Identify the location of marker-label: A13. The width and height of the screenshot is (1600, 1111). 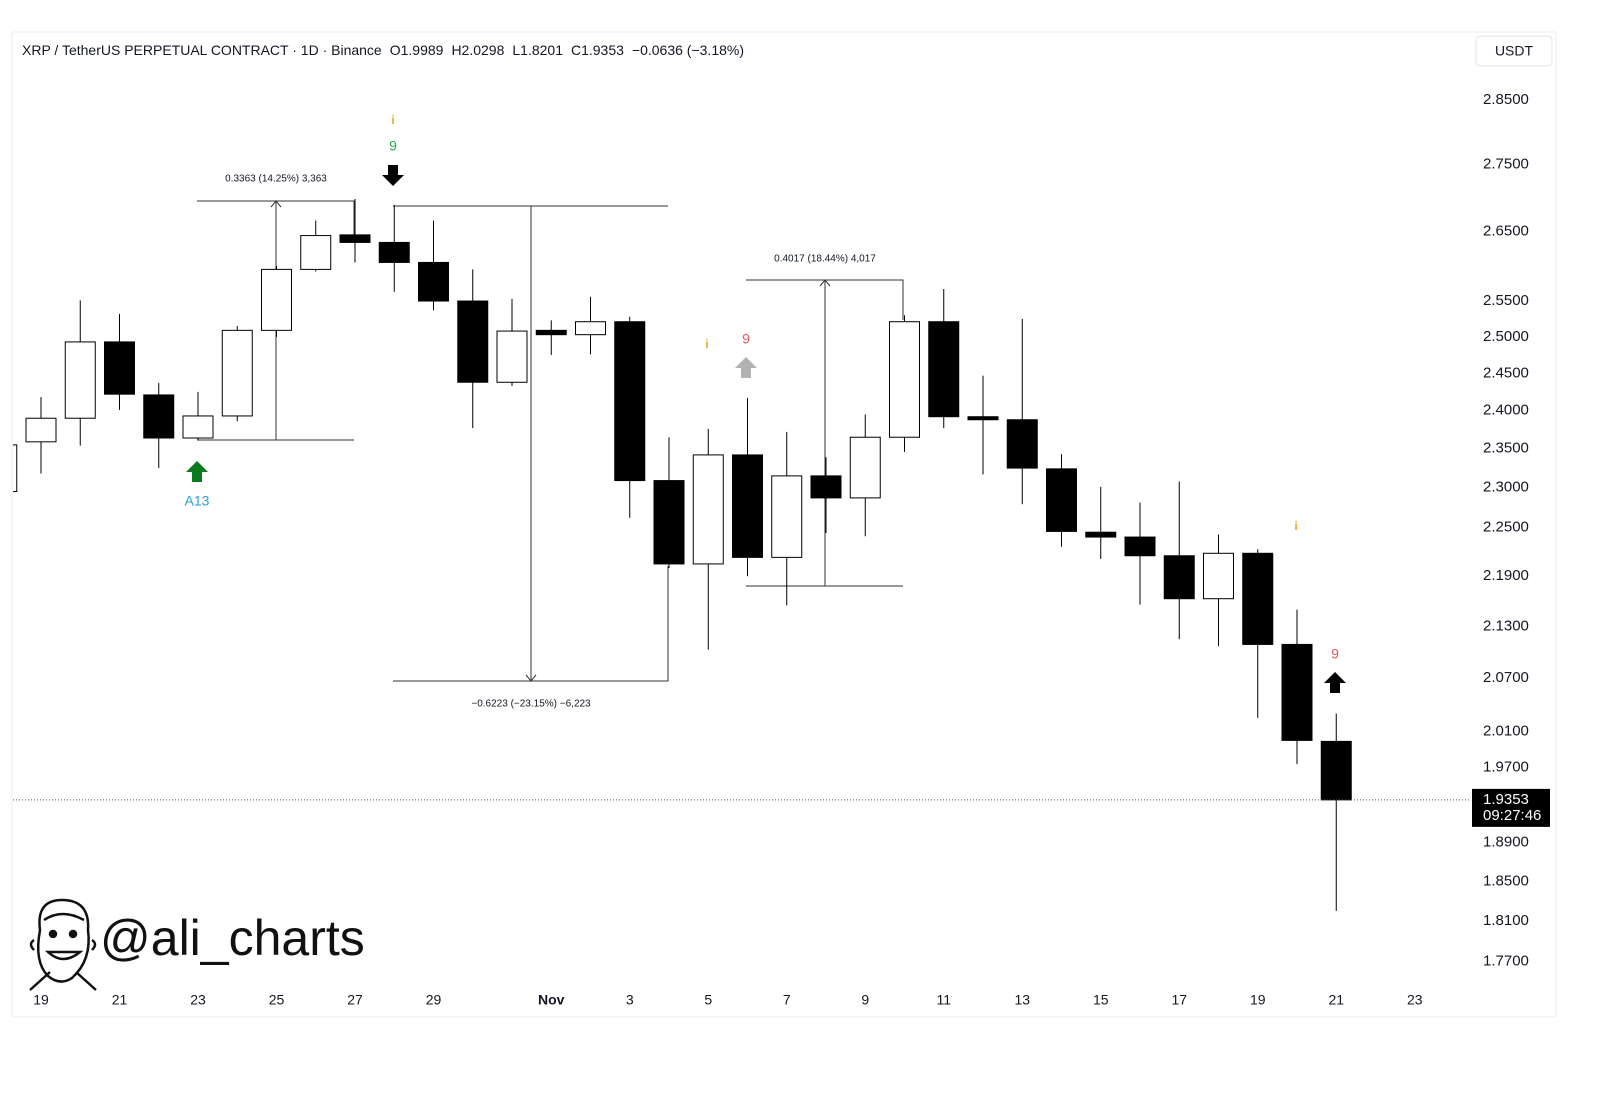
(197, 501).